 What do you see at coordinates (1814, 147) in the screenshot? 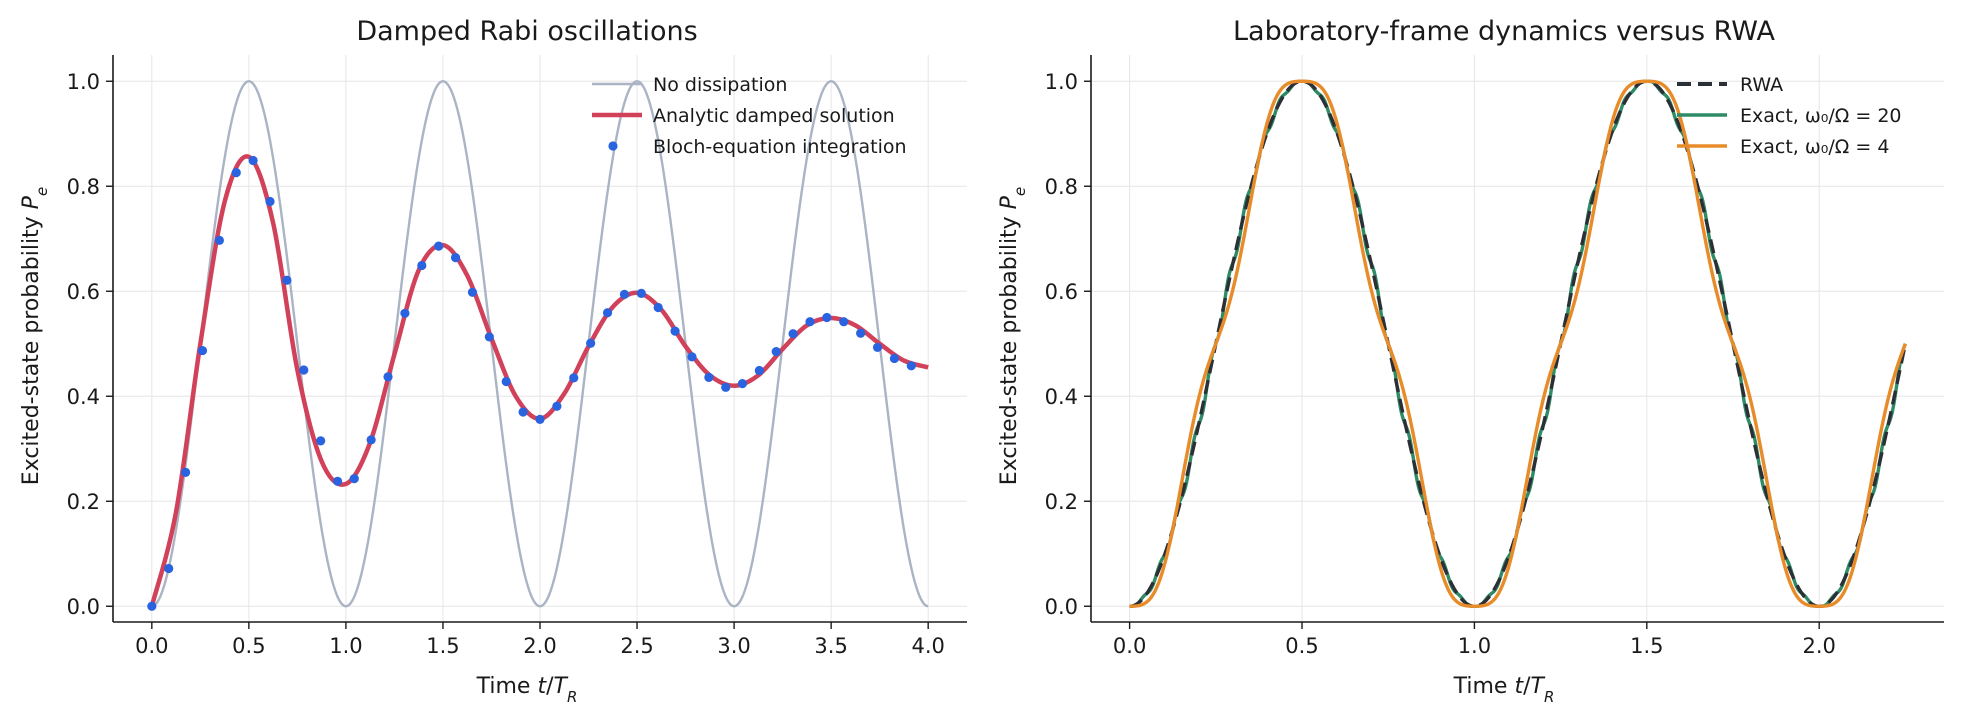
I see `legend-label-exact-4: Exact, ω₀/Ω = 4` at bounding box center [1814, 147].